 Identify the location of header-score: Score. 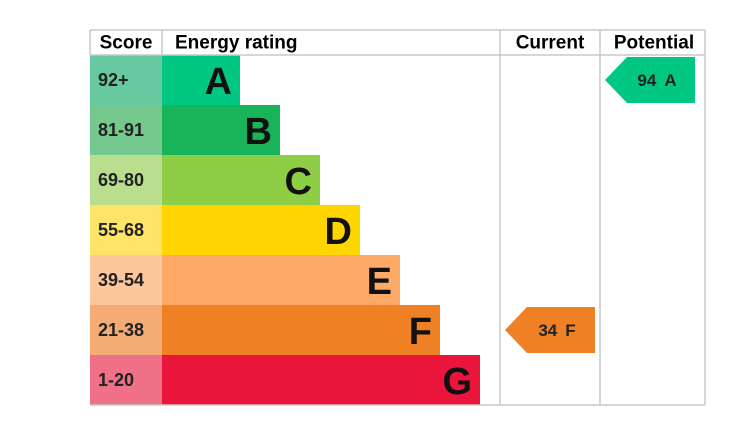
(126, 43).